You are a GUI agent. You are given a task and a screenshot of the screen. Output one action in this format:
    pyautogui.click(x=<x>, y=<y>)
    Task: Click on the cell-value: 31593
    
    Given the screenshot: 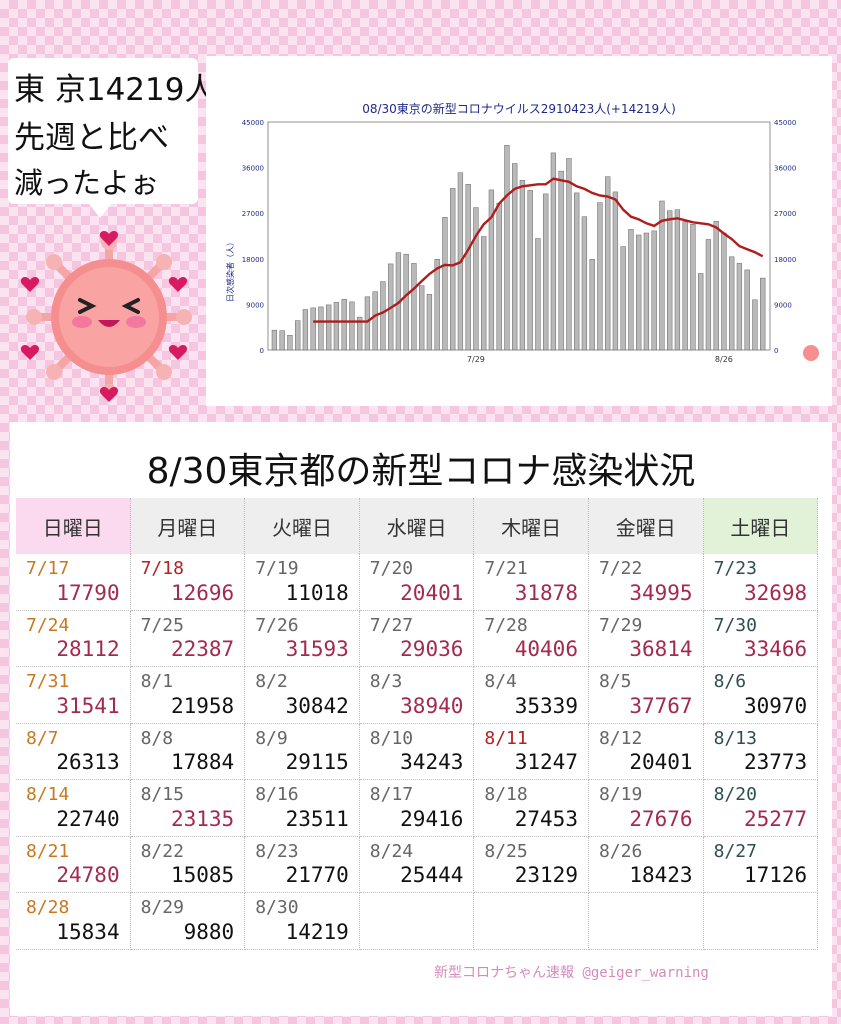 What is the action you would take?
    pyautogui.click(x=317, y=649)
    